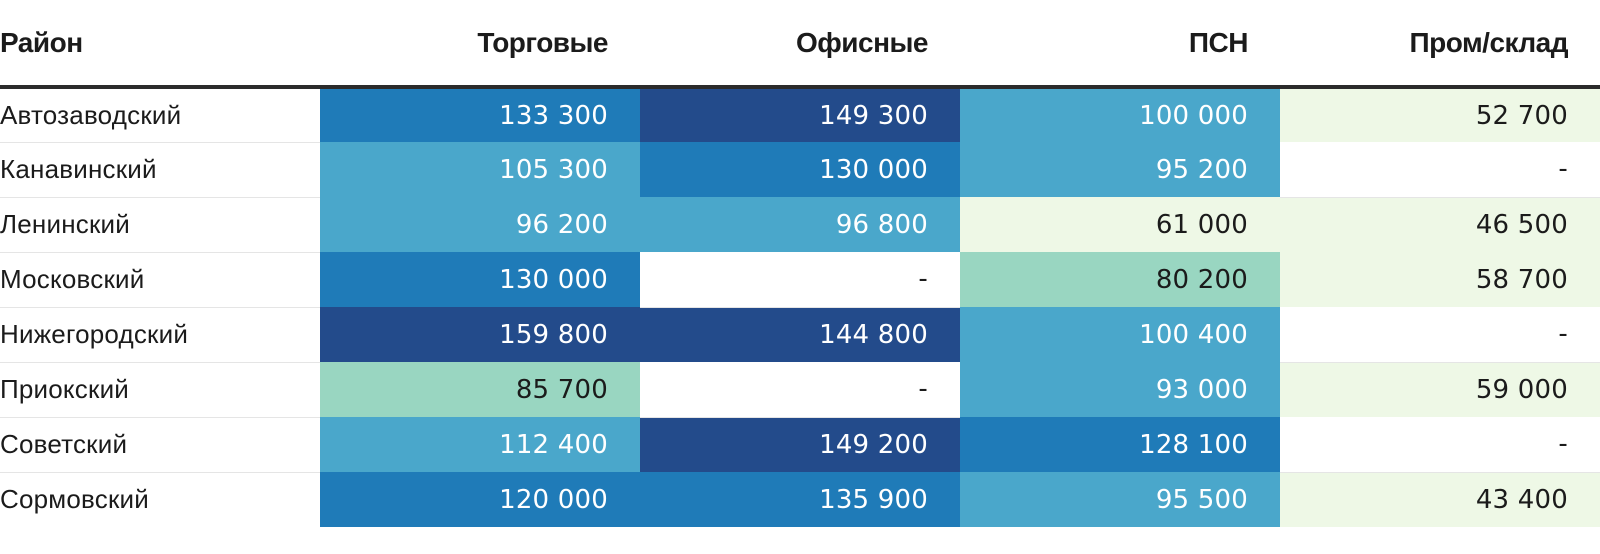 The height and width of the screenshot is (554, 1600). Describe the element at coordinates (480, 169) in the screenshot. I see `heatmap-cell: 105 300` at that location.